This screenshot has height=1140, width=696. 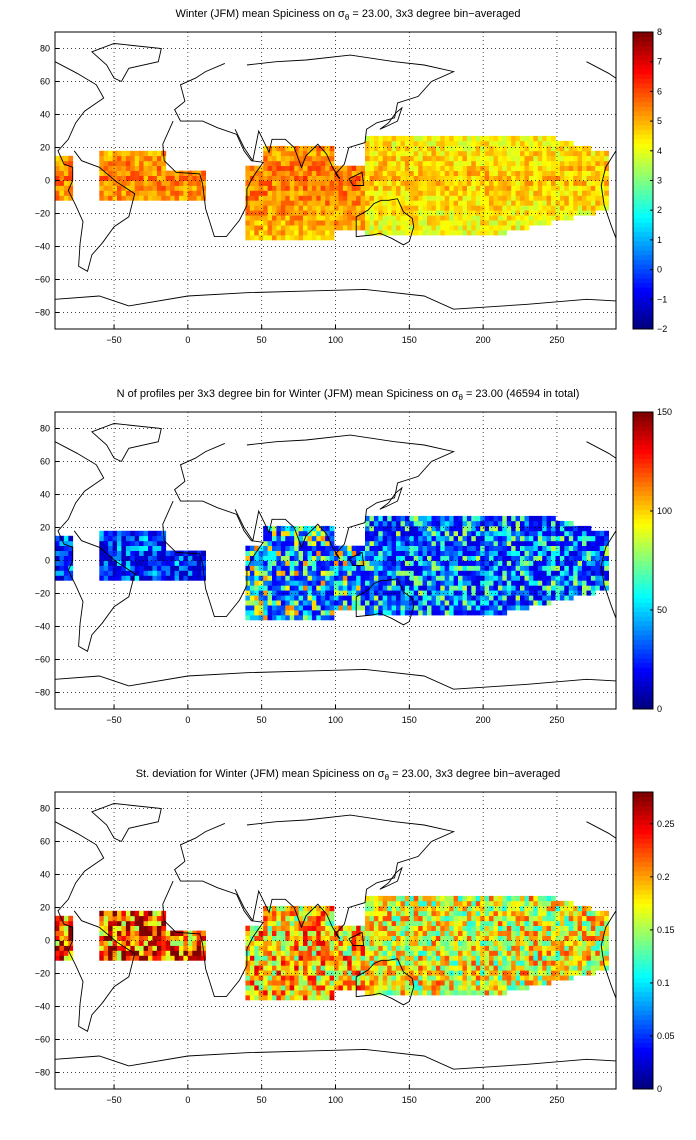 What do you see at coordinates (113, 340) in the screenshot?
I see `x-tick-label: −50` at bounding box center [113, 340].